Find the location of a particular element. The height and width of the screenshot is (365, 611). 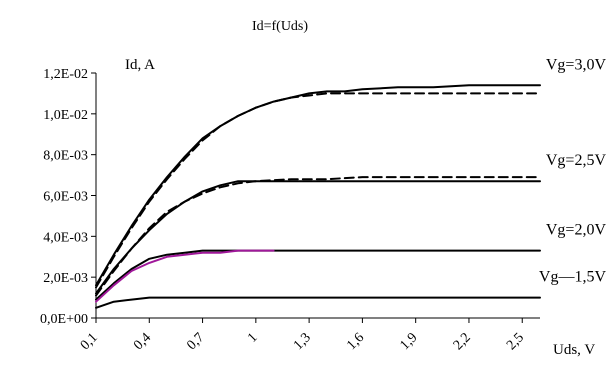

x-tick-label: 1,9 is located at coordinates (409, 341).